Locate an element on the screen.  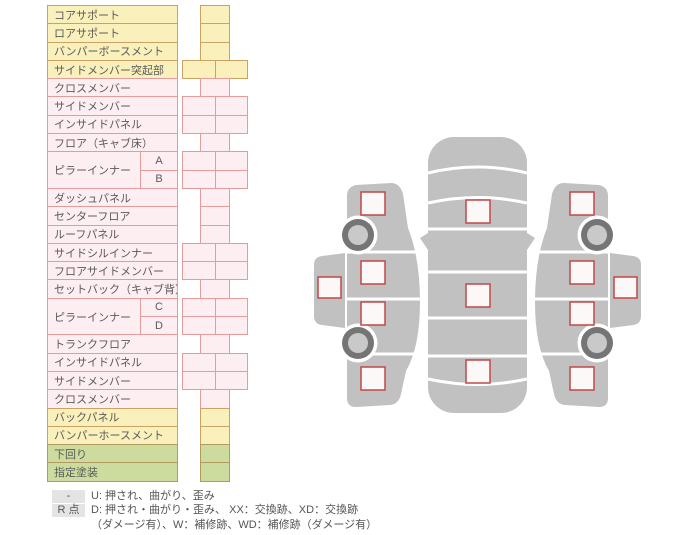
parts-row: バックパネル is located at coordinates (112, 417).